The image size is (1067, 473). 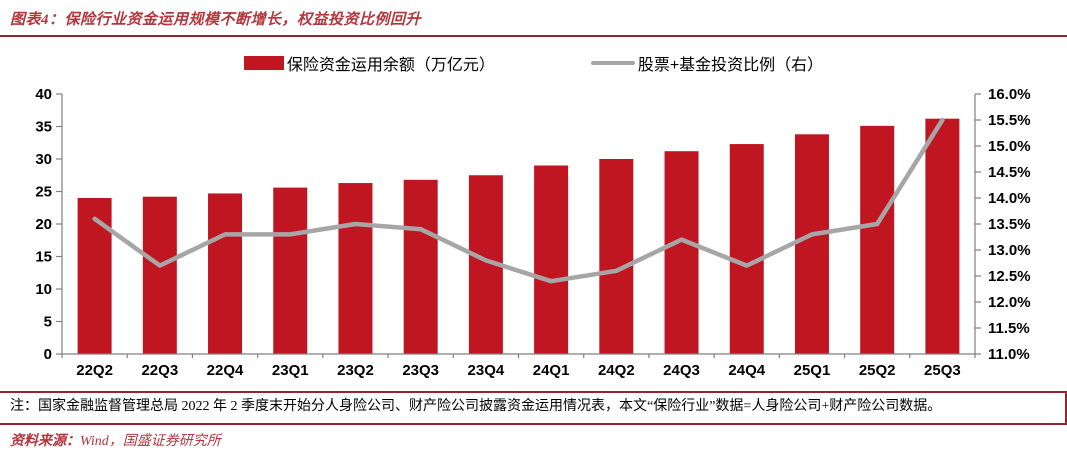 I want to click on bar-24Q4, so click(x=746, y=249).